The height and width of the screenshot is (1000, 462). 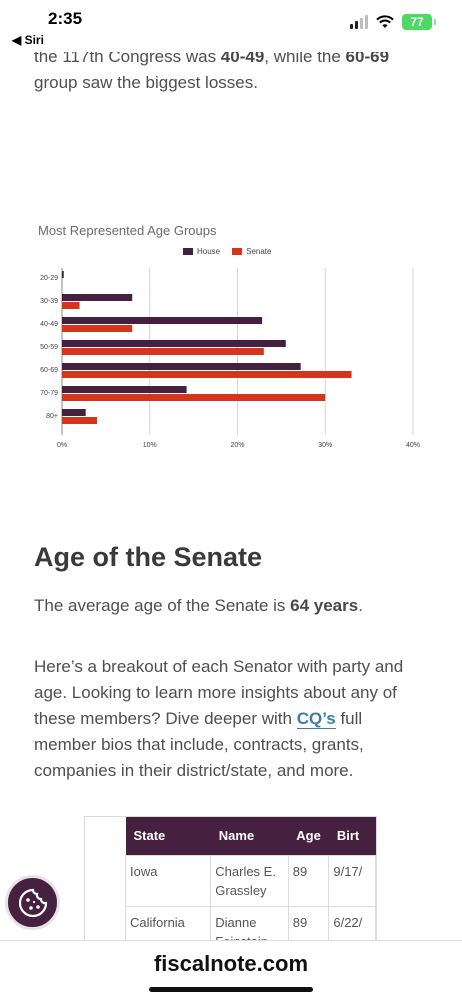 What do you see at coordinates (325, 445) in the screenshot?
I see `x-tick-label: 30%` at bounding box center [325, 445].